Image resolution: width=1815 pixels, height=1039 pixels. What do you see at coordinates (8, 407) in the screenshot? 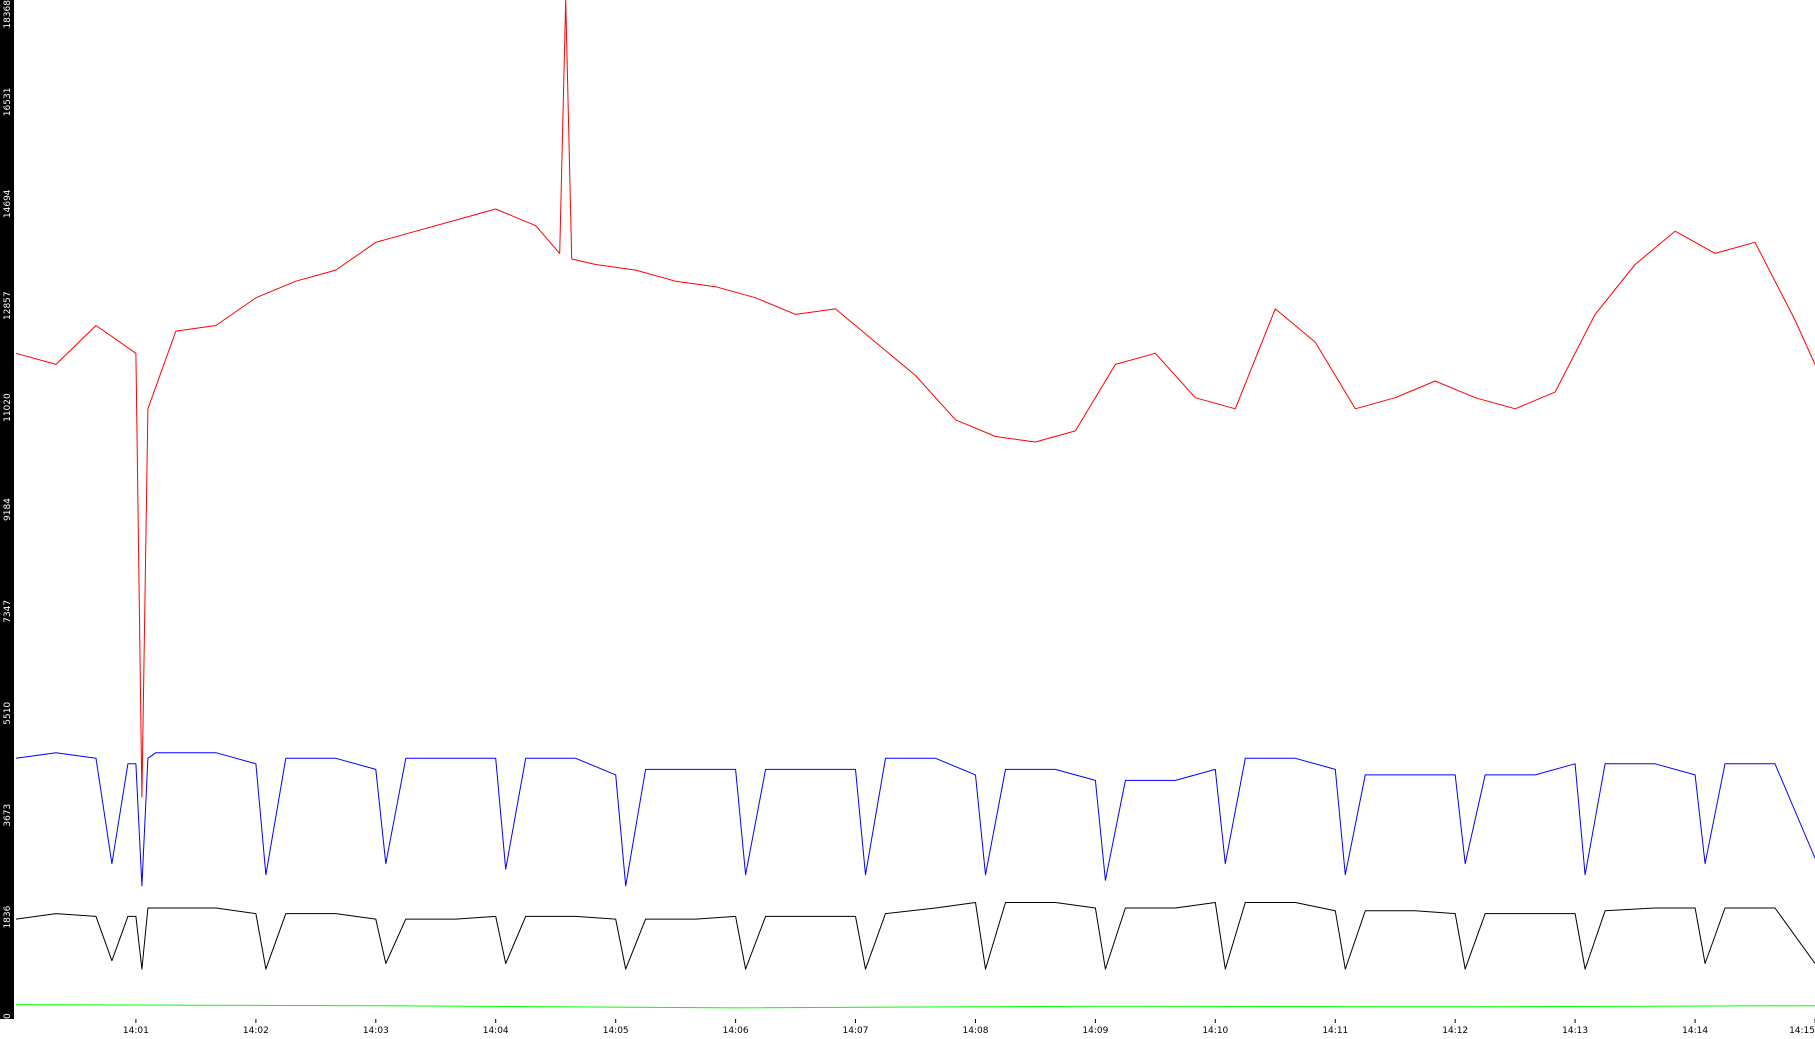
I see `y-tick-label: 11020` at bounding box center [8, 407].